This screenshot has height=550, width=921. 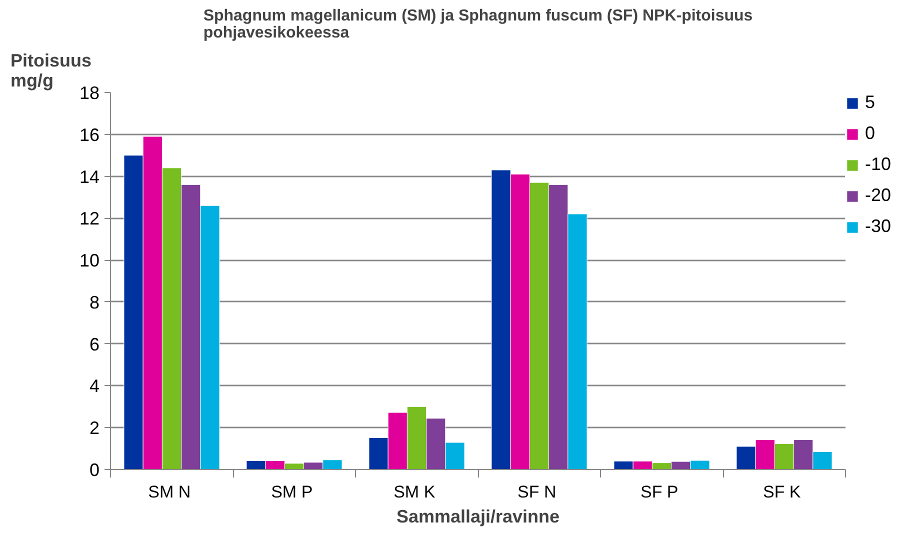 What do you see at coordinates (870, 102) in the screenshot?
I see `legend-label: 5` at bounding box center [870, 102].